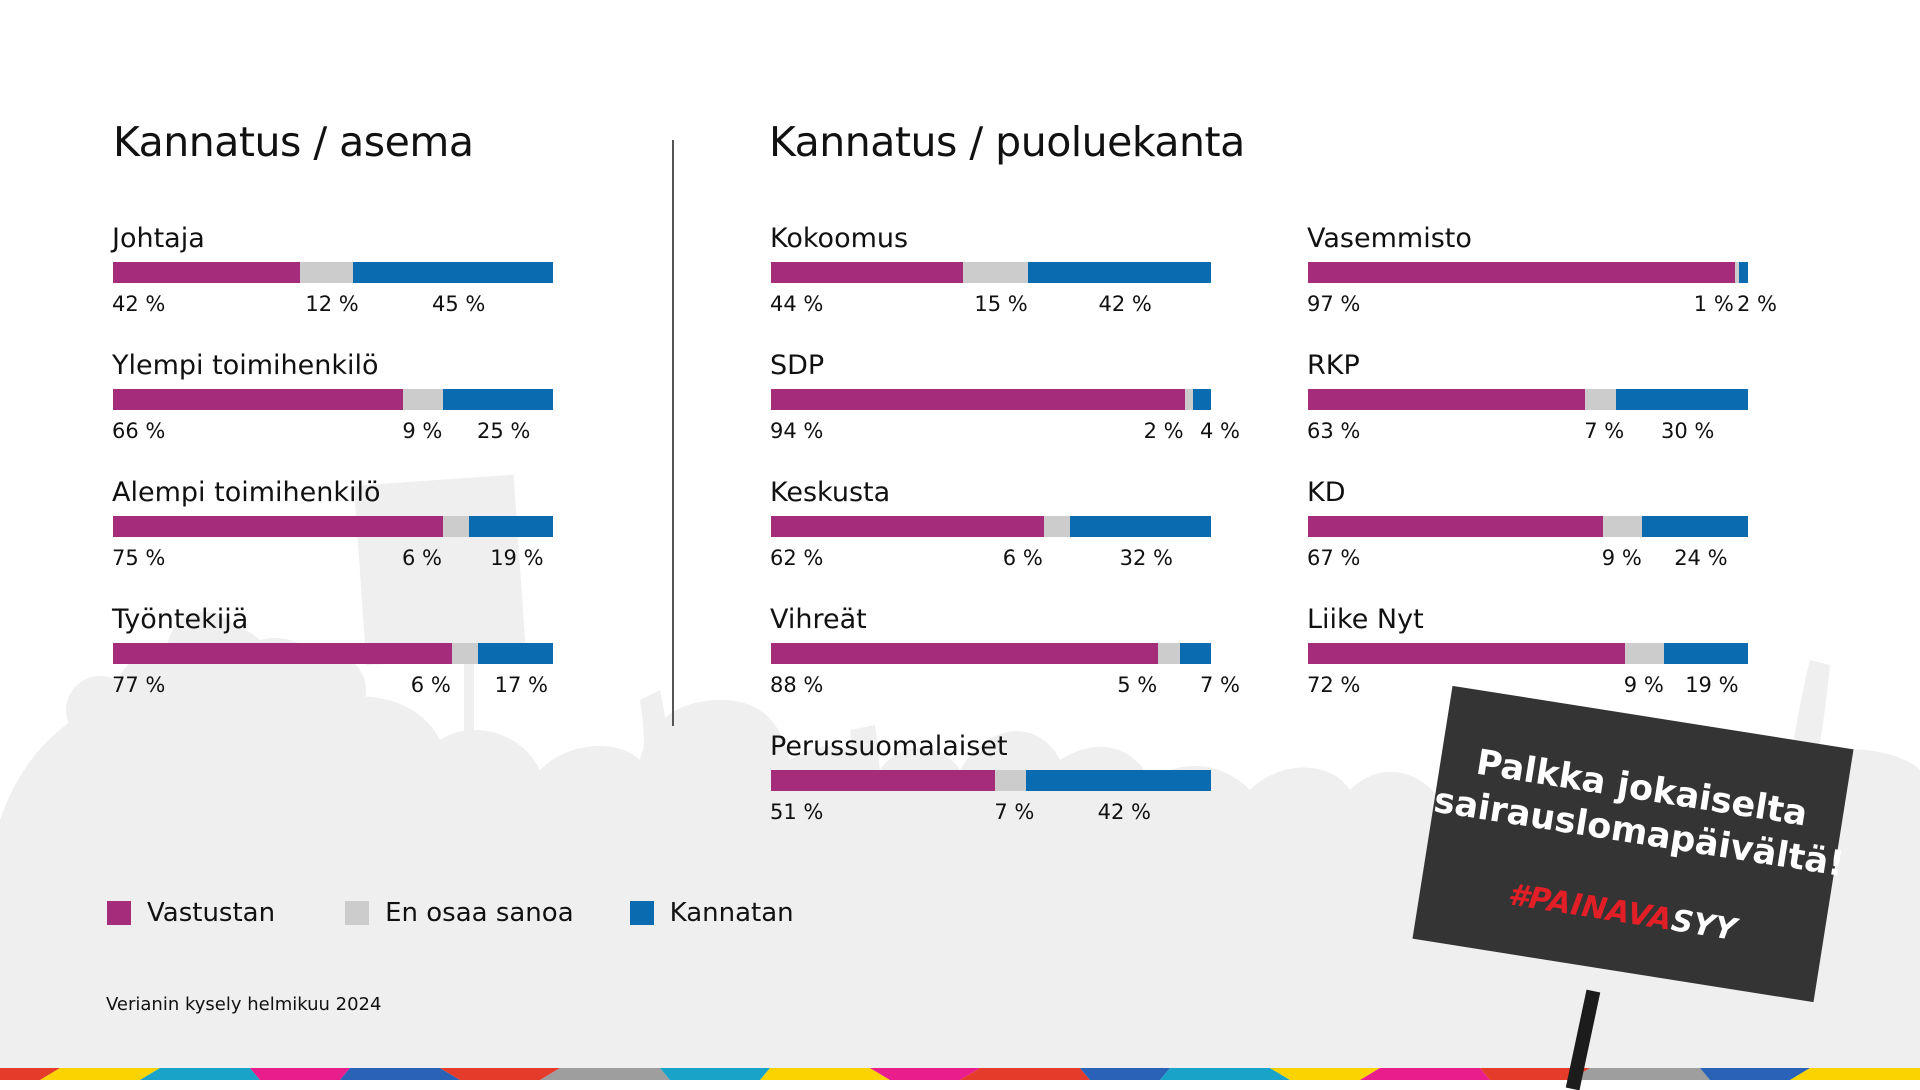 The width and height of the screenshot is (1920, 1090). Describe the element at coordinates (1001, 304) in the screenshot. I see `value-label-en-osaa-sanoa: 15 %` at that location.